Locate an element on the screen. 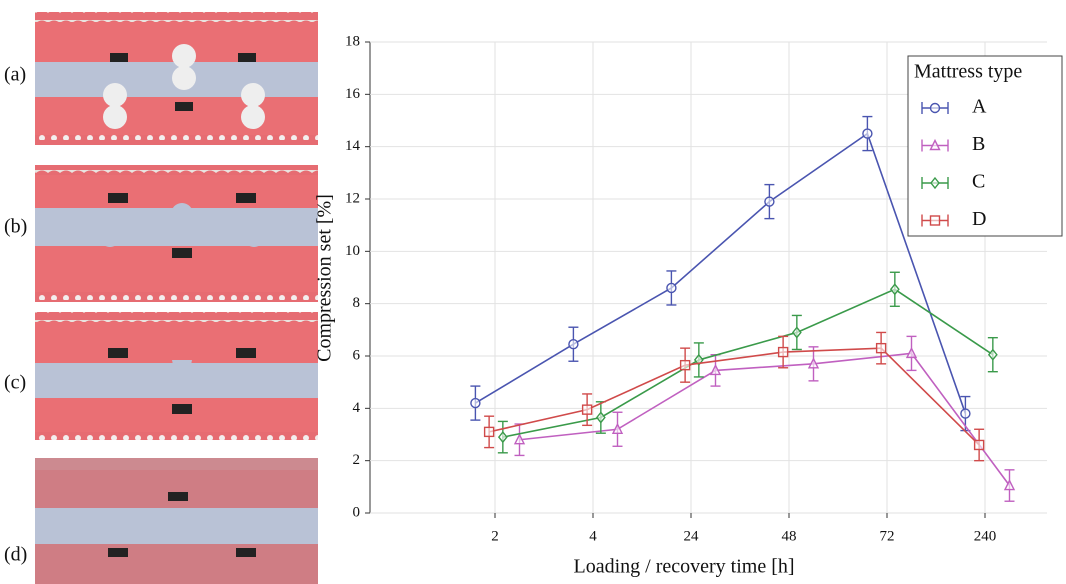  legend-label: C is located at coordinates (978, 182).